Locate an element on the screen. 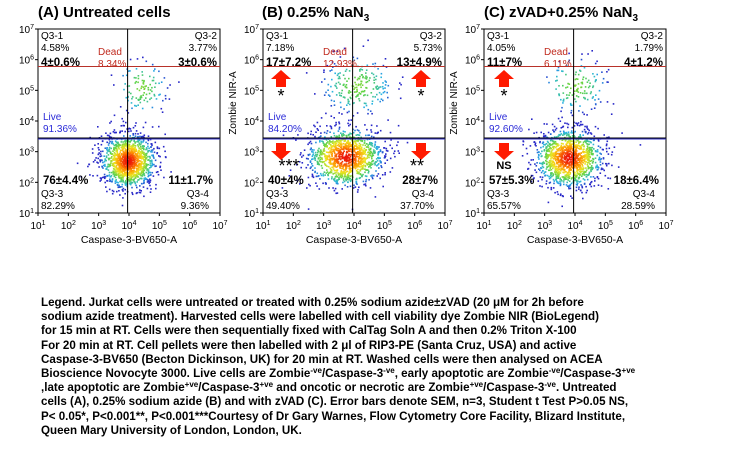  panel-b-title: (B) 0.25% NaN3 is located at coordinates (316, 14).